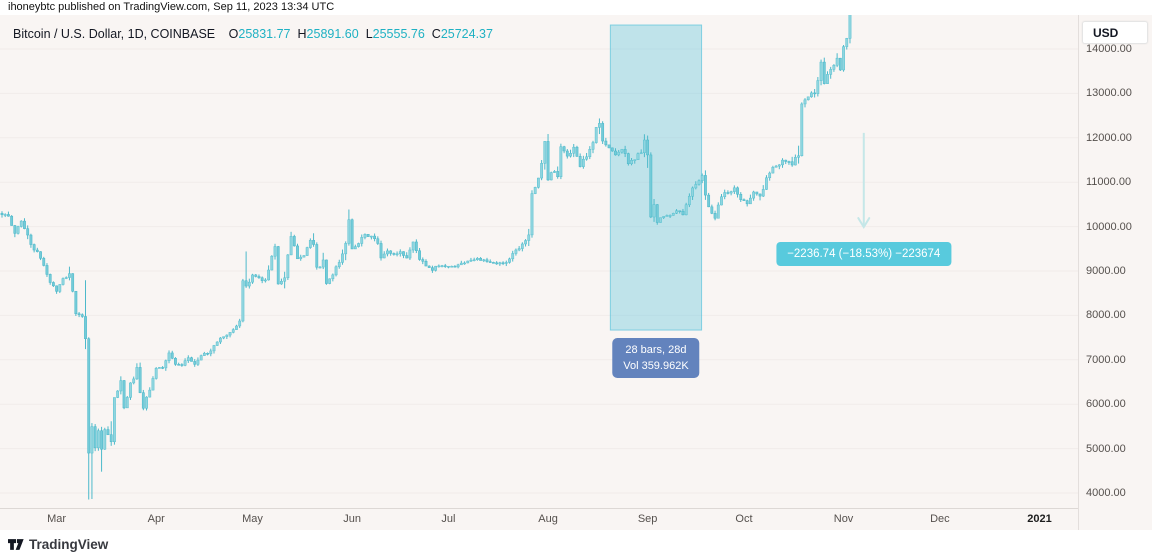 Image resolution: width=1152 pixels, height=558 pixels. Describe the element at coordinates (744, 519) in the screenshot. I see `time-tick-month: Oct` at that location.